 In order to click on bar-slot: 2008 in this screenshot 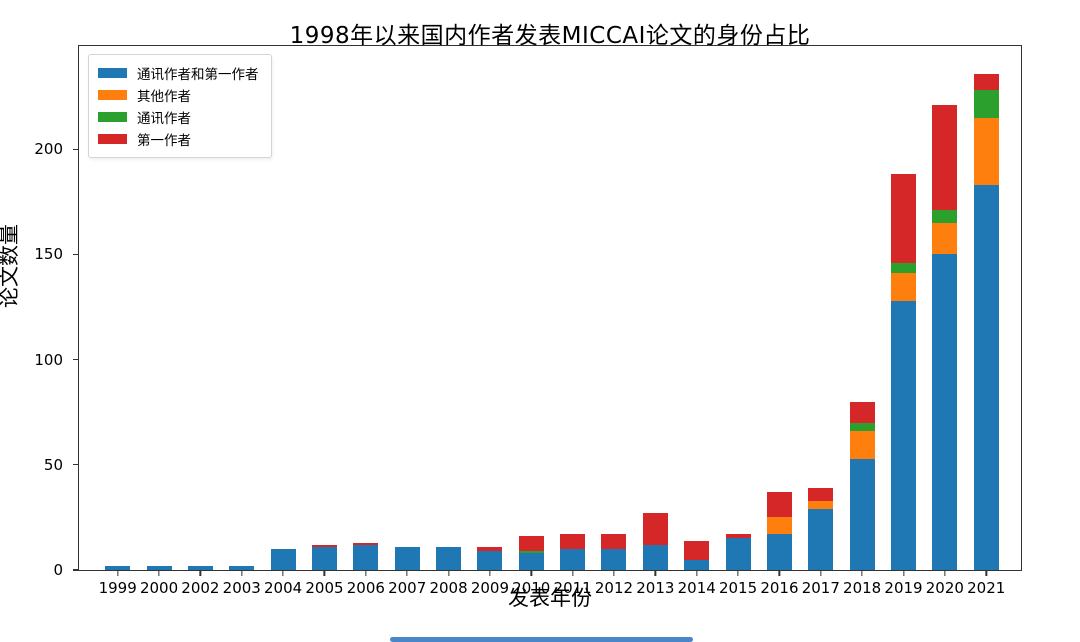, I will do `click(448, 321)`.